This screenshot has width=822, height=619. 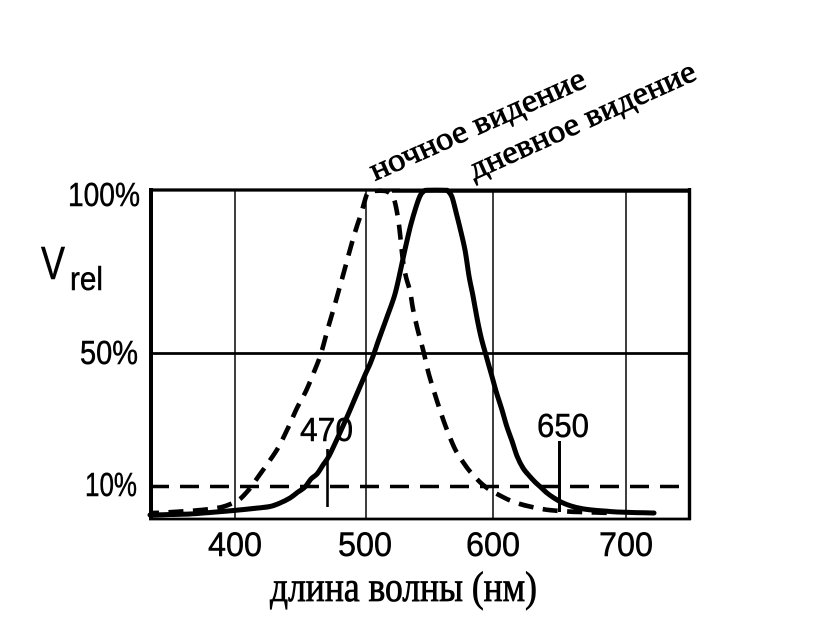 What do you see at coordinates (626, 545) in the screenshot?
I see `svg-text: 700` at bounding box center [626, 545].